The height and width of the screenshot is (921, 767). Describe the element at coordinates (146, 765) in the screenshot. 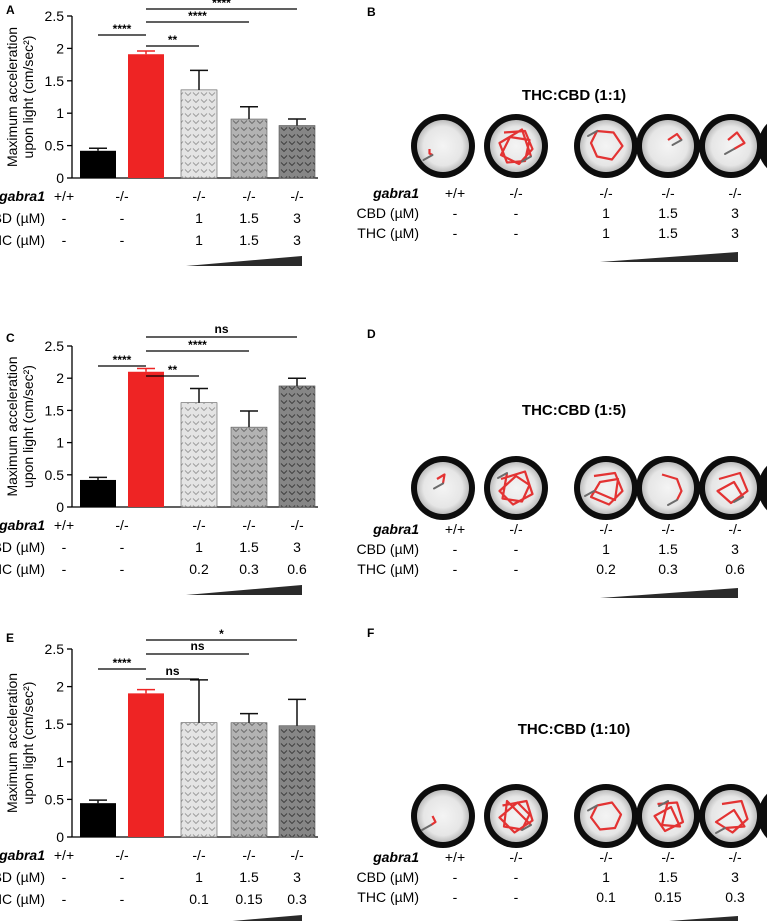

I see `bar-mutant` at that location.